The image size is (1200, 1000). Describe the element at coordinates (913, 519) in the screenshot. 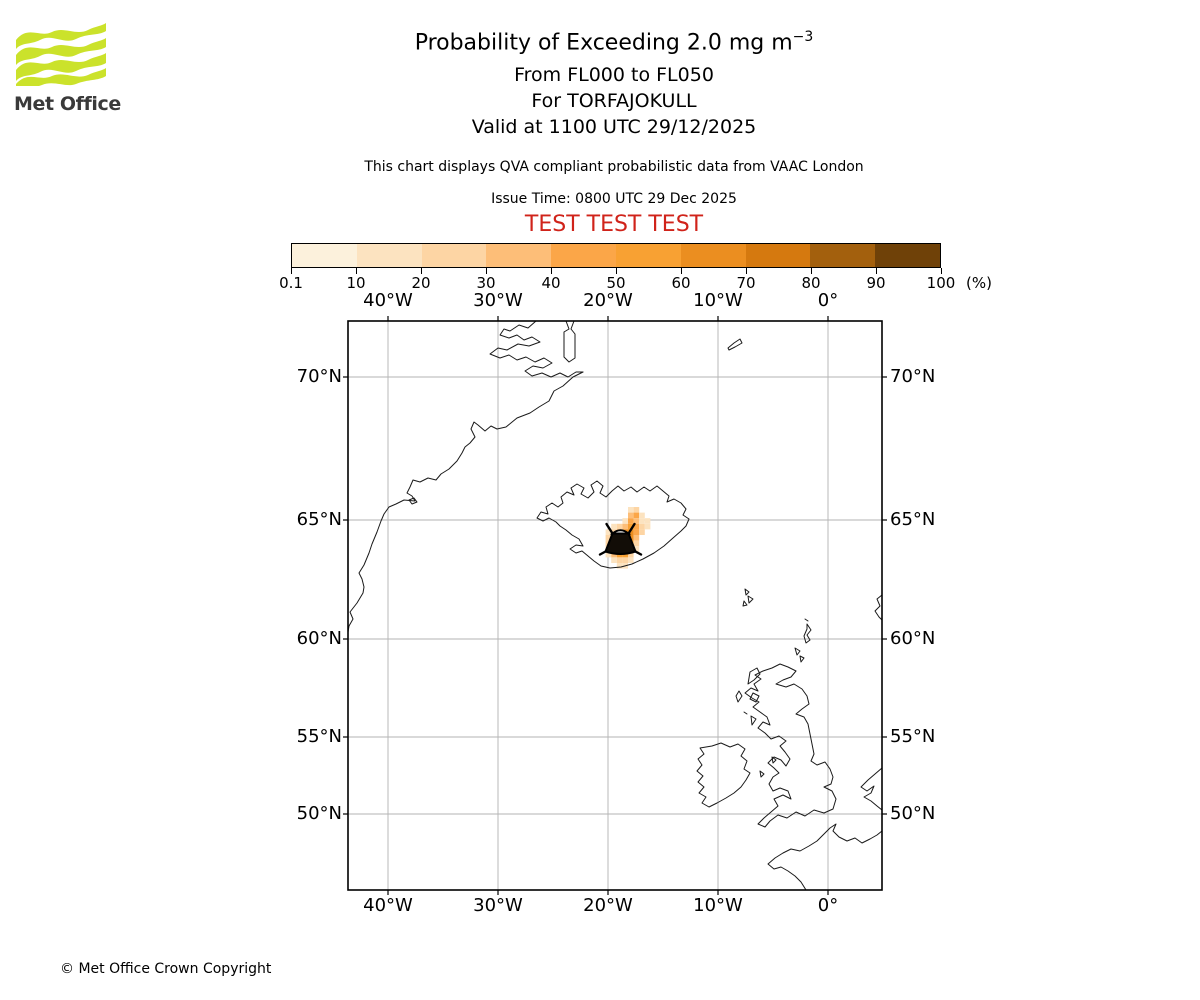

I see `lat-label-right-1: 65°N` at that location.